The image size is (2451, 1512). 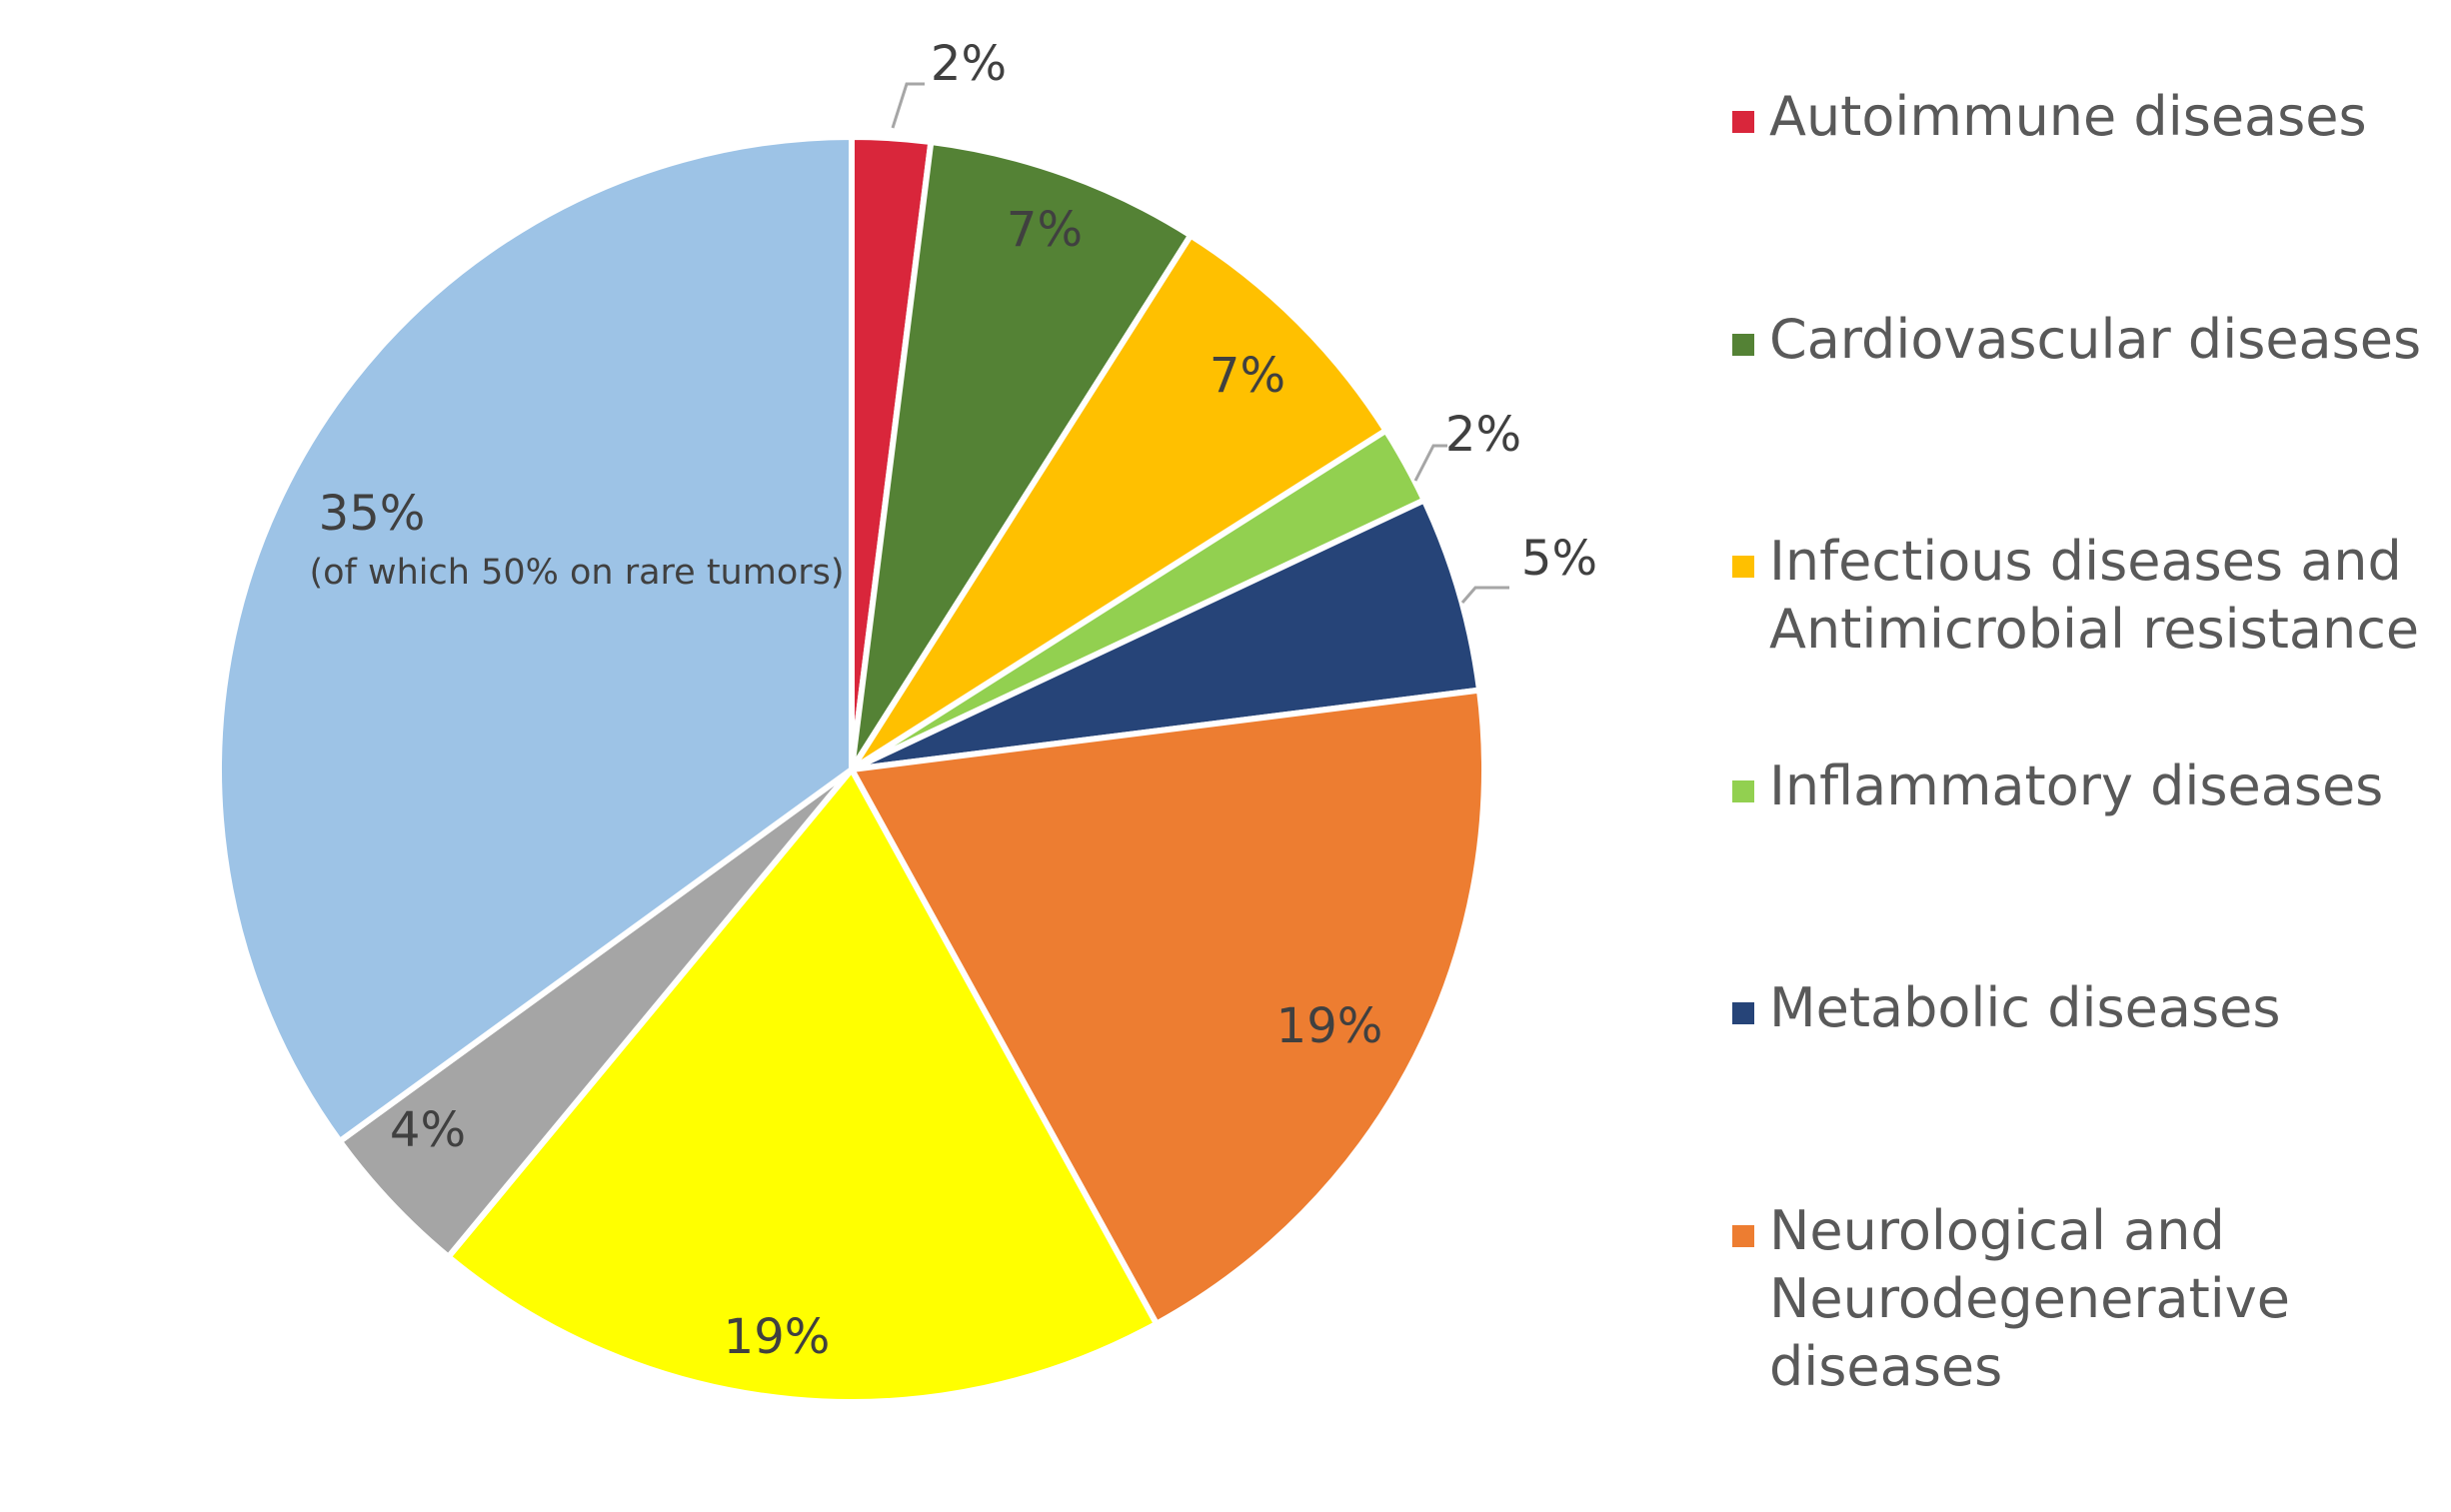 I want to click on data-label-4: 2%, so click(x=1483, y=435).